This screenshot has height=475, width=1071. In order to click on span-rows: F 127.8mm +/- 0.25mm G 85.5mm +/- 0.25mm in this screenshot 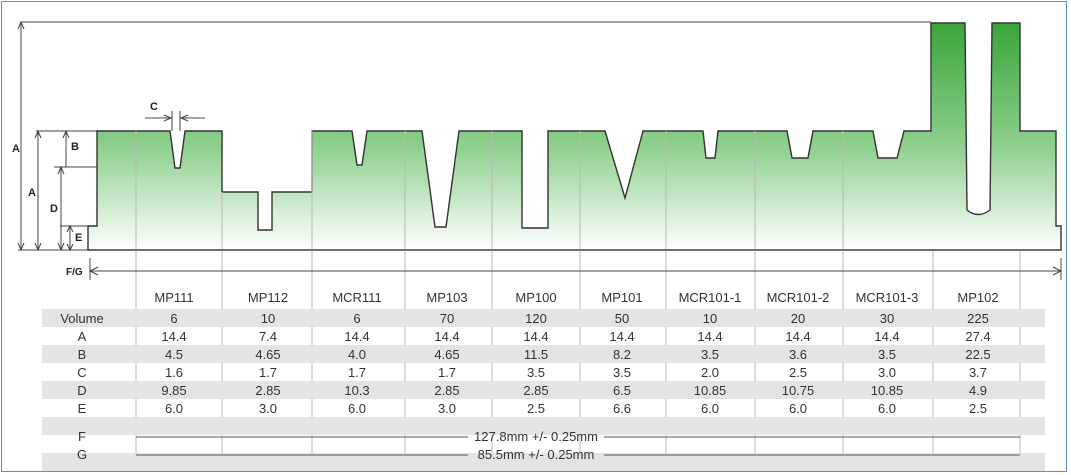, I will do `click(548, 445)`.